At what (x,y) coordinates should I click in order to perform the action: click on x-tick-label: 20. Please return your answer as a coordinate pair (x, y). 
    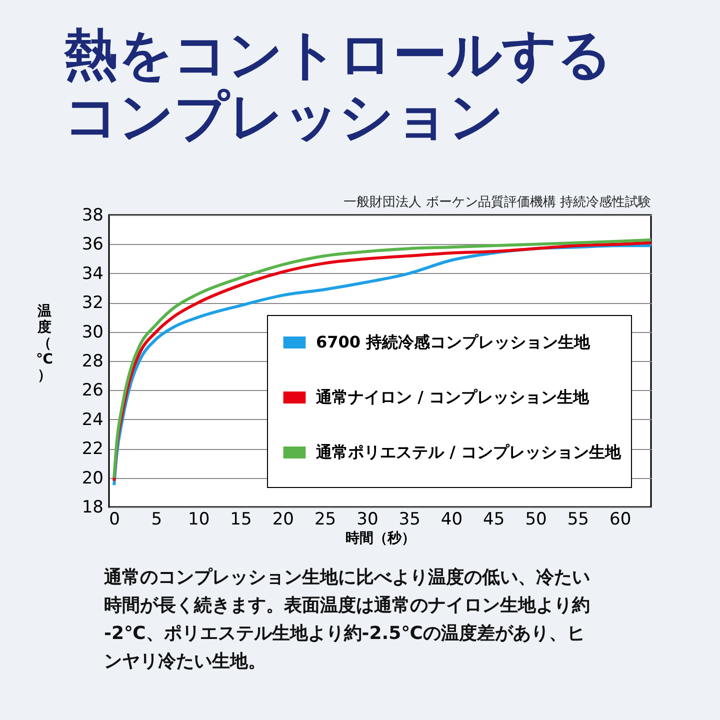
    Looking at the image, I should click on (283, 520).